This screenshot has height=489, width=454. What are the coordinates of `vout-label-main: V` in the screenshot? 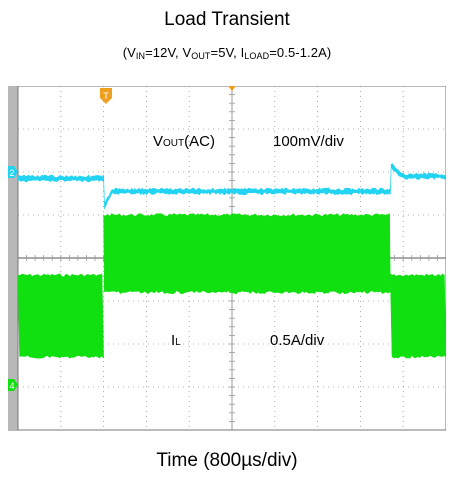 It's located at (158, 141).